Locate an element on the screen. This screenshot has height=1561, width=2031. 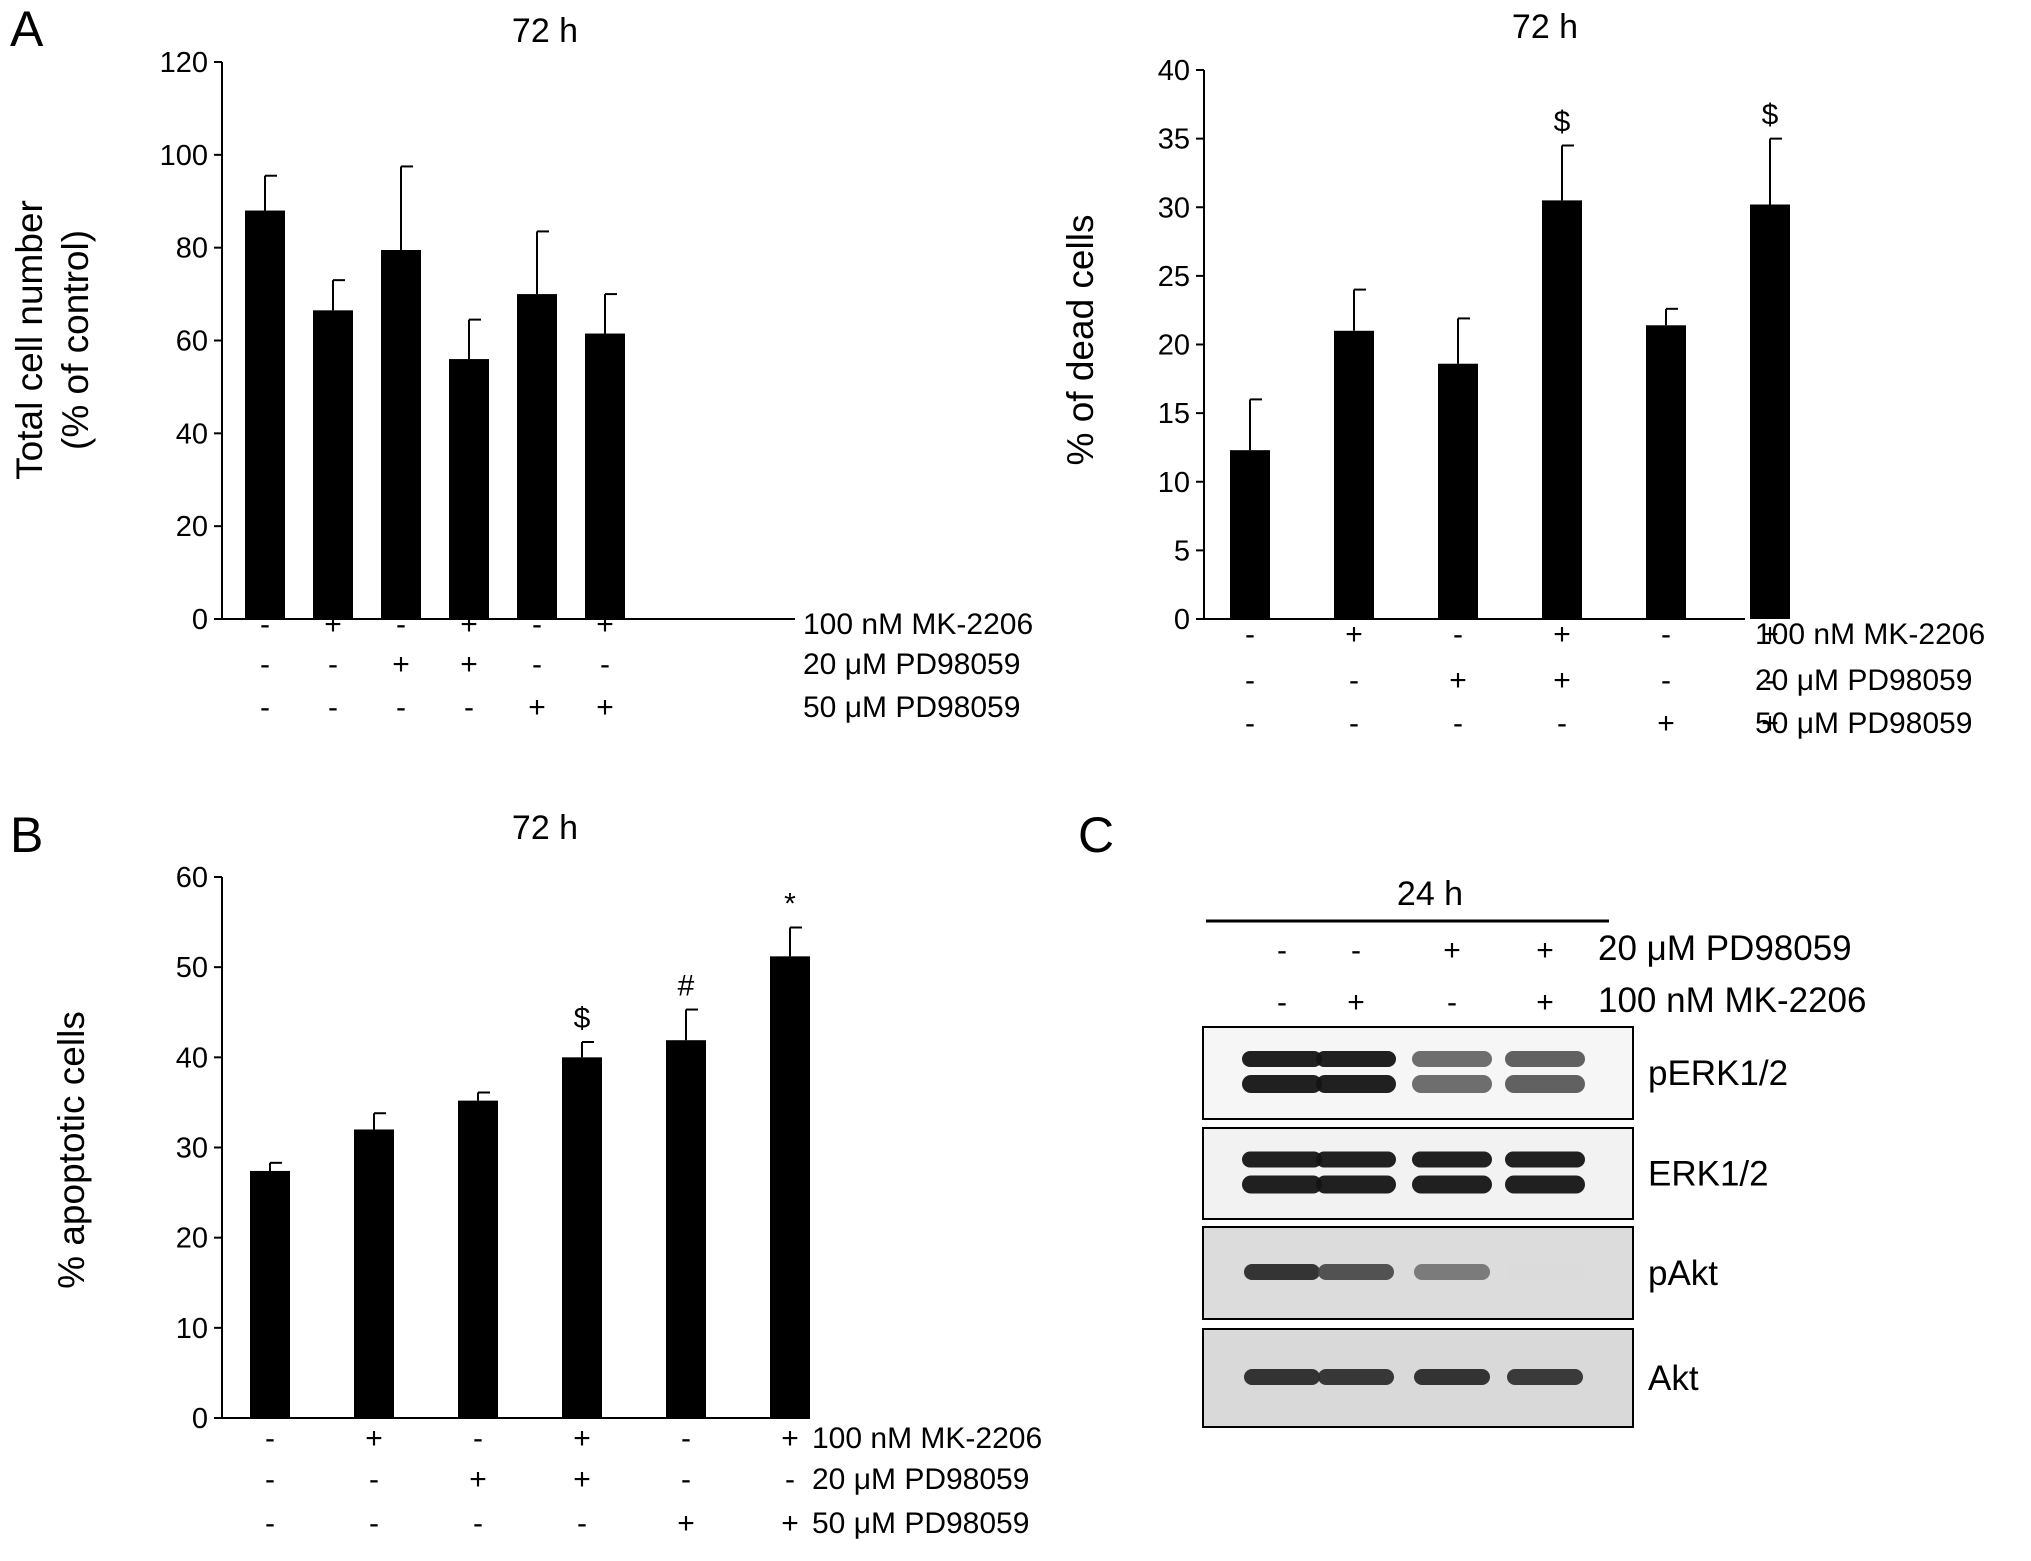
y-tick-label: 40 is located at coordinates (192, 434).